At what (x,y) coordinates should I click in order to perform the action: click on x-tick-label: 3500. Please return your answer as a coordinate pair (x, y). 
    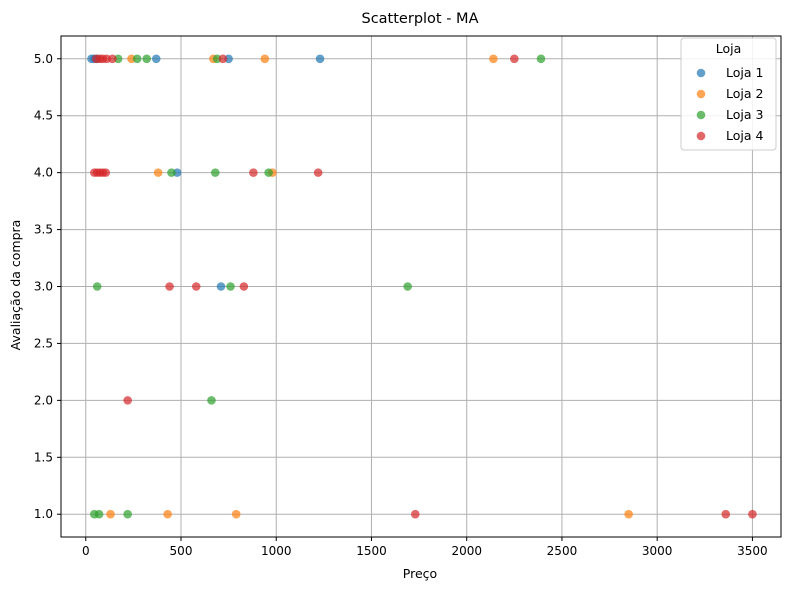
    Looking at the image, I should click on (752, 551).